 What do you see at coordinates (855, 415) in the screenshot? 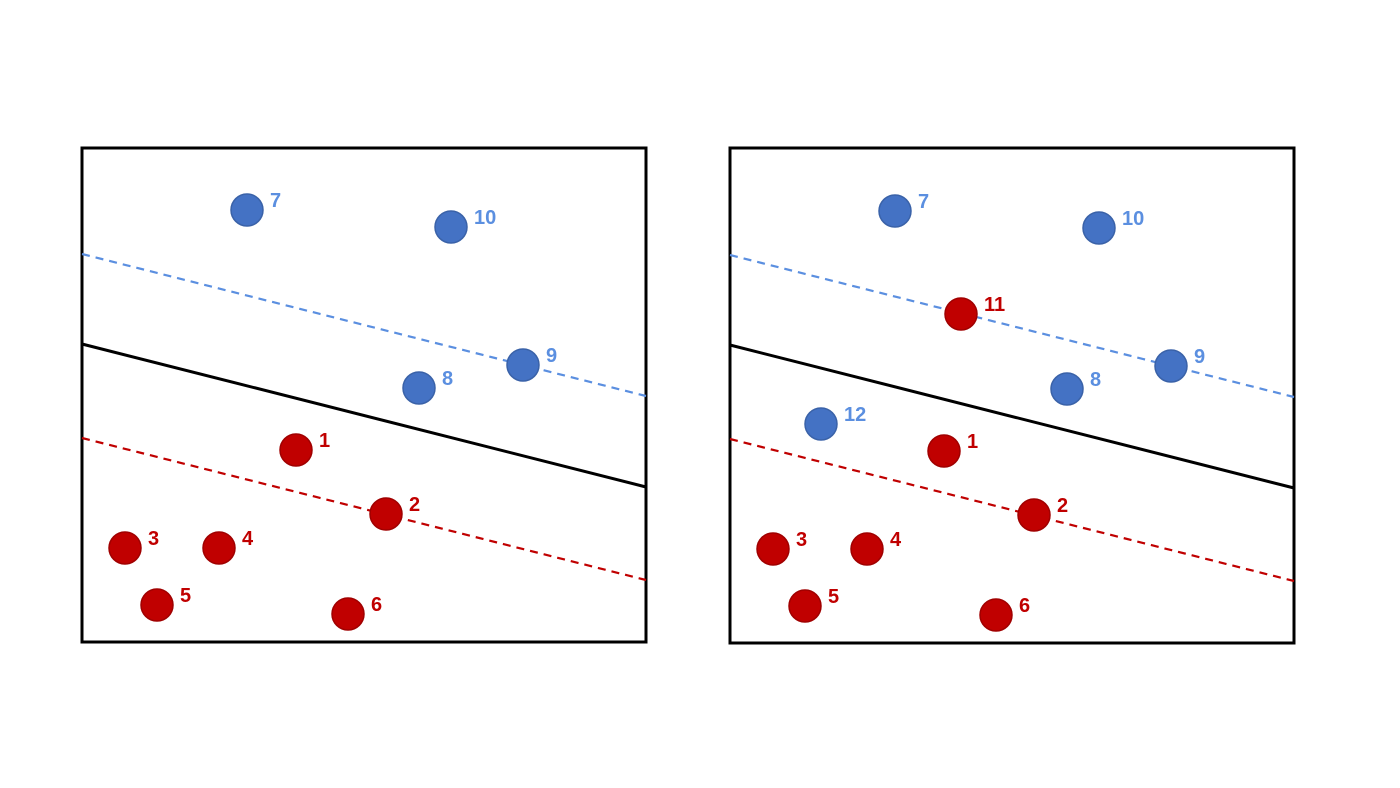
I see `point-label: 12` at bounding box center [855, 415].